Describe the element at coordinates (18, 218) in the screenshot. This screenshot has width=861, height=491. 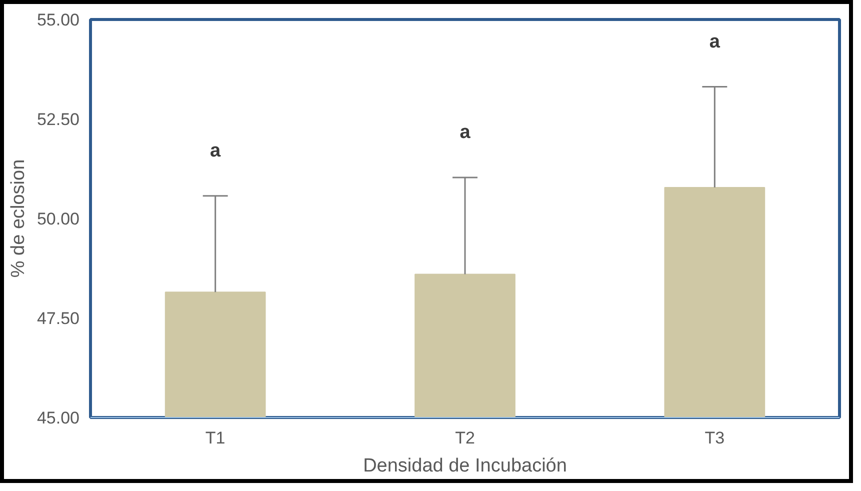
I see `y-axis-title: % de eclosion` at that location.